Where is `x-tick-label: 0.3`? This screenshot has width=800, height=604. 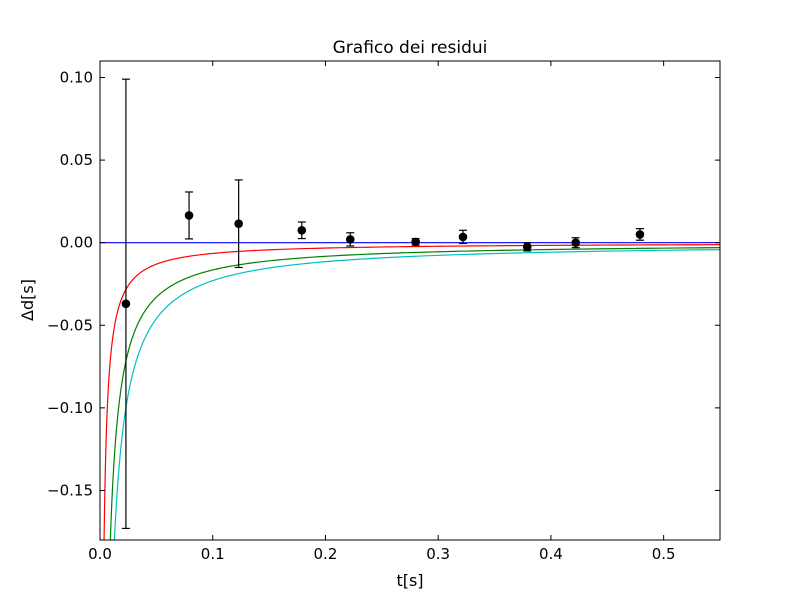 x-tick-label: 0.3 is located at coordinates (438, 554).